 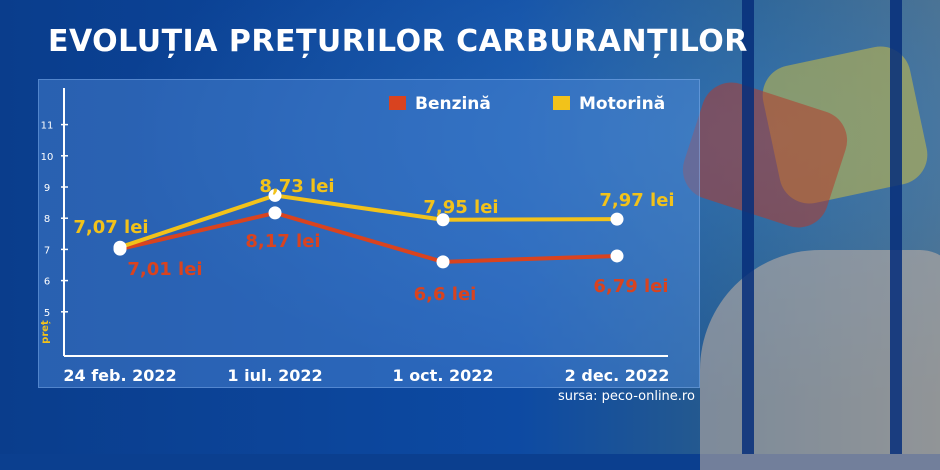 I want to click on y-tick-label: 10, so click(x=47, y=157).